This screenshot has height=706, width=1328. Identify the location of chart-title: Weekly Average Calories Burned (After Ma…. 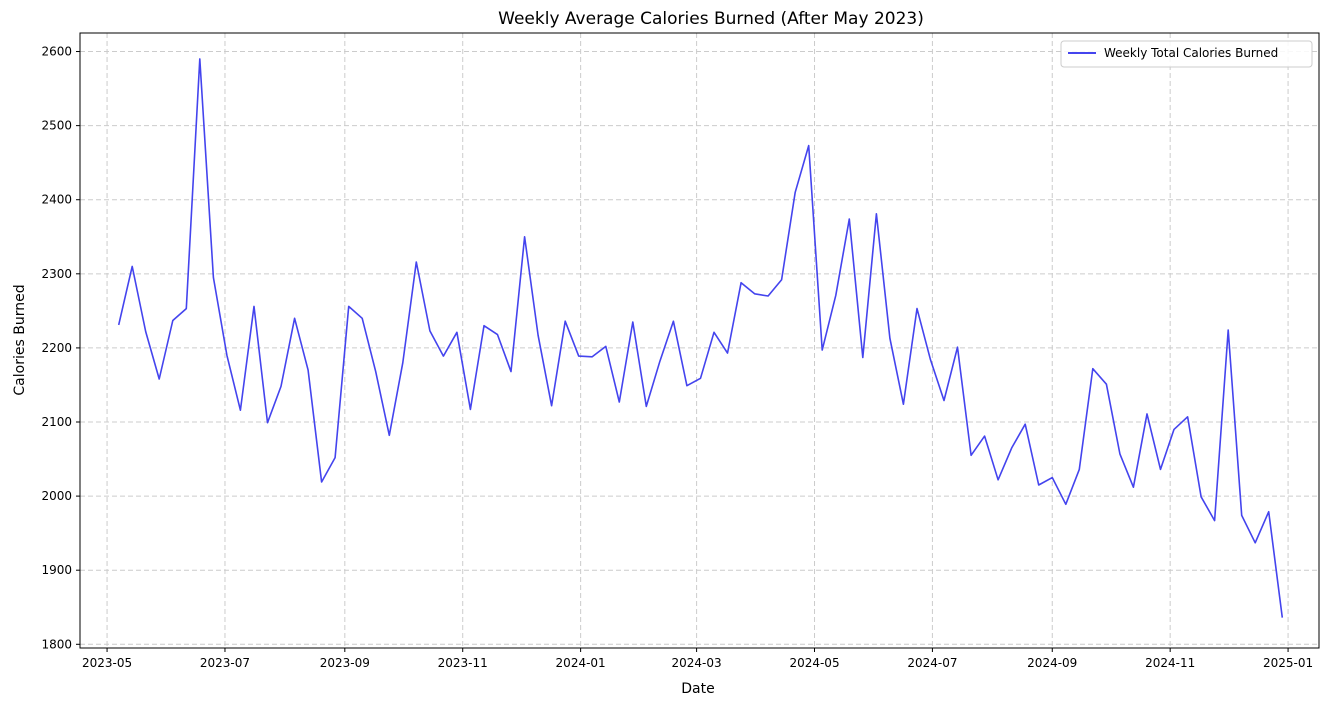
(711, 19).